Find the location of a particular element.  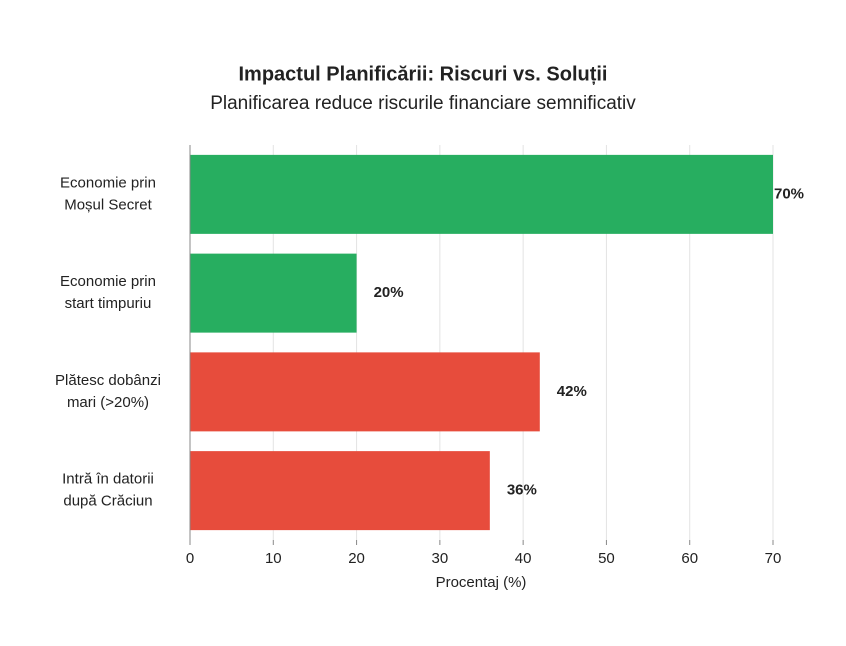

data-label: 36% is located at coordinates (522, 490).